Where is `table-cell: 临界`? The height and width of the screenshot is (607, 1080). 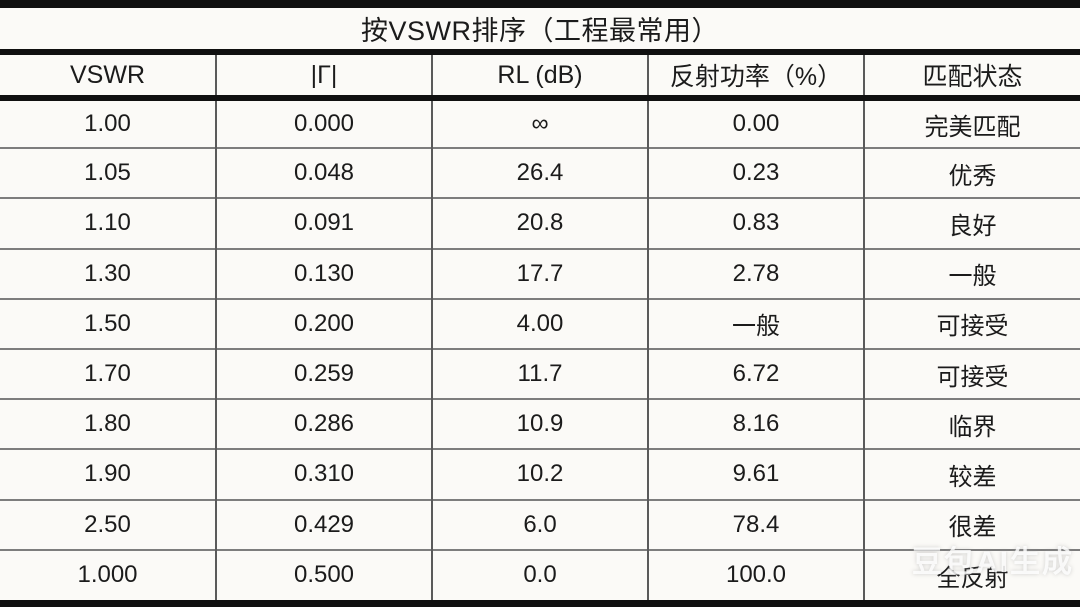 table-cell: 临界 is located at coordinates (971, 424).